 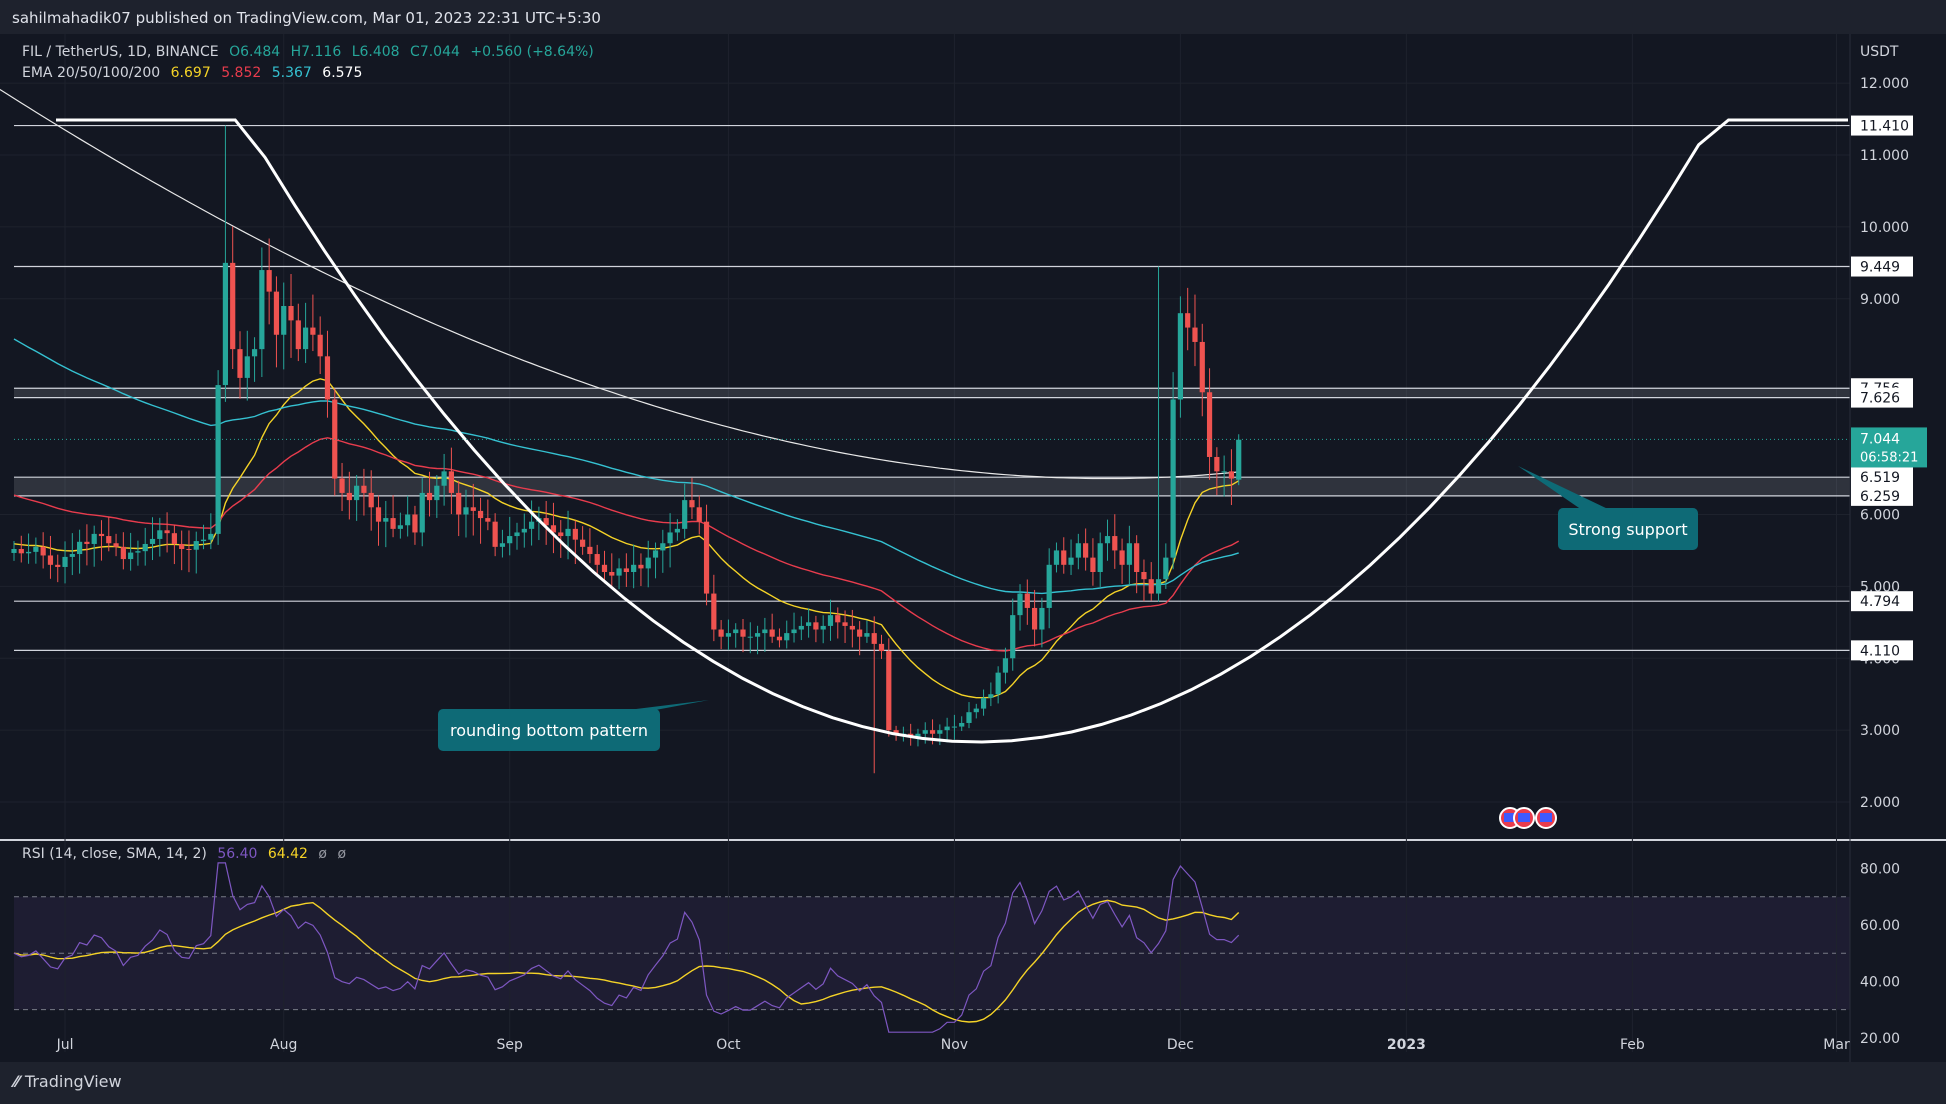 I want to click on rsi-label: RSI (14, close, SMA, 14, 2), so click(x=114, y=854).